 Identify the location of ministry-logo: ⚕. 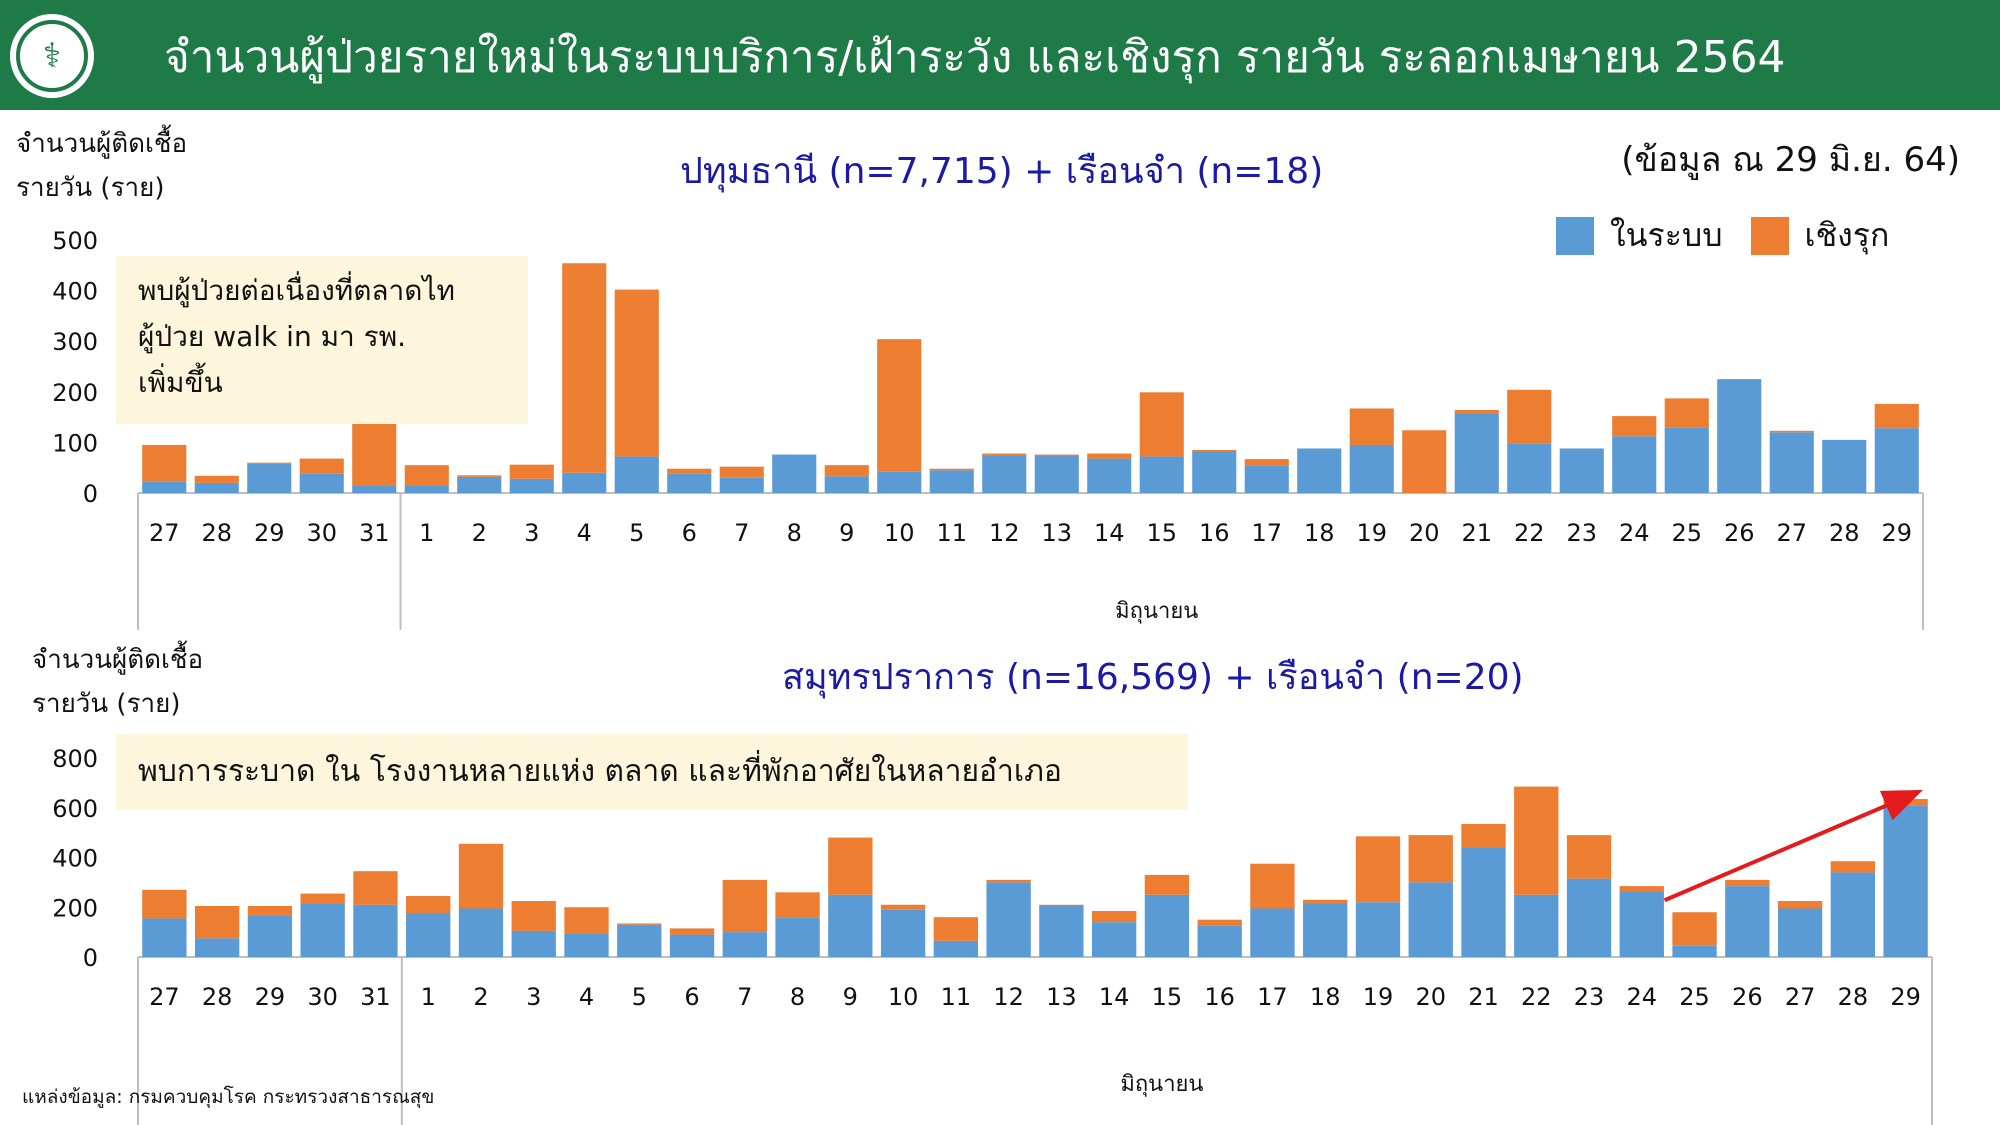
(52, 56).